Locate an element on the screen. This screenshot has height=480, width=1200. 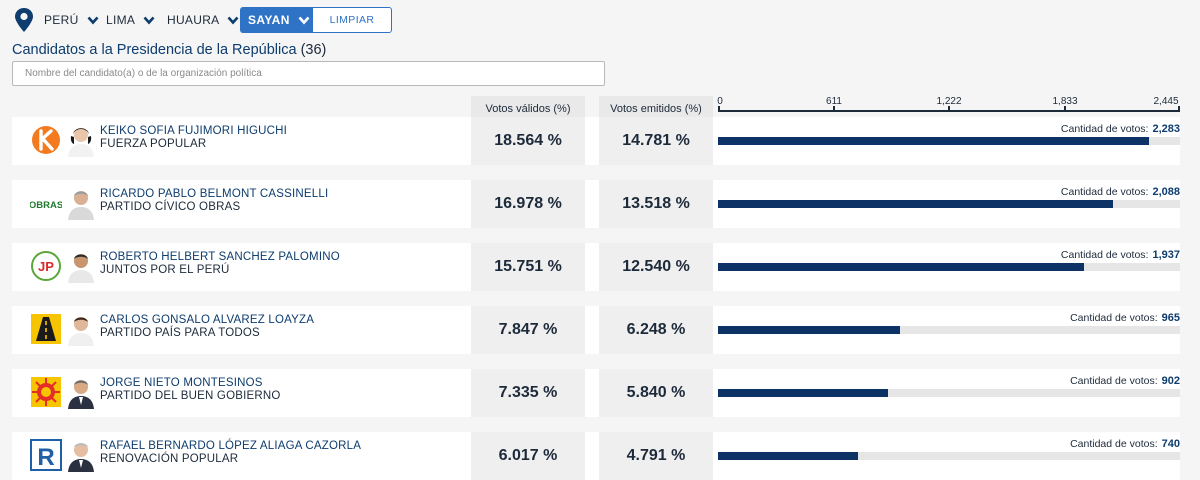
votes-bar-area: Cantidad de votos: 740 is located at coordinates (949, 456).